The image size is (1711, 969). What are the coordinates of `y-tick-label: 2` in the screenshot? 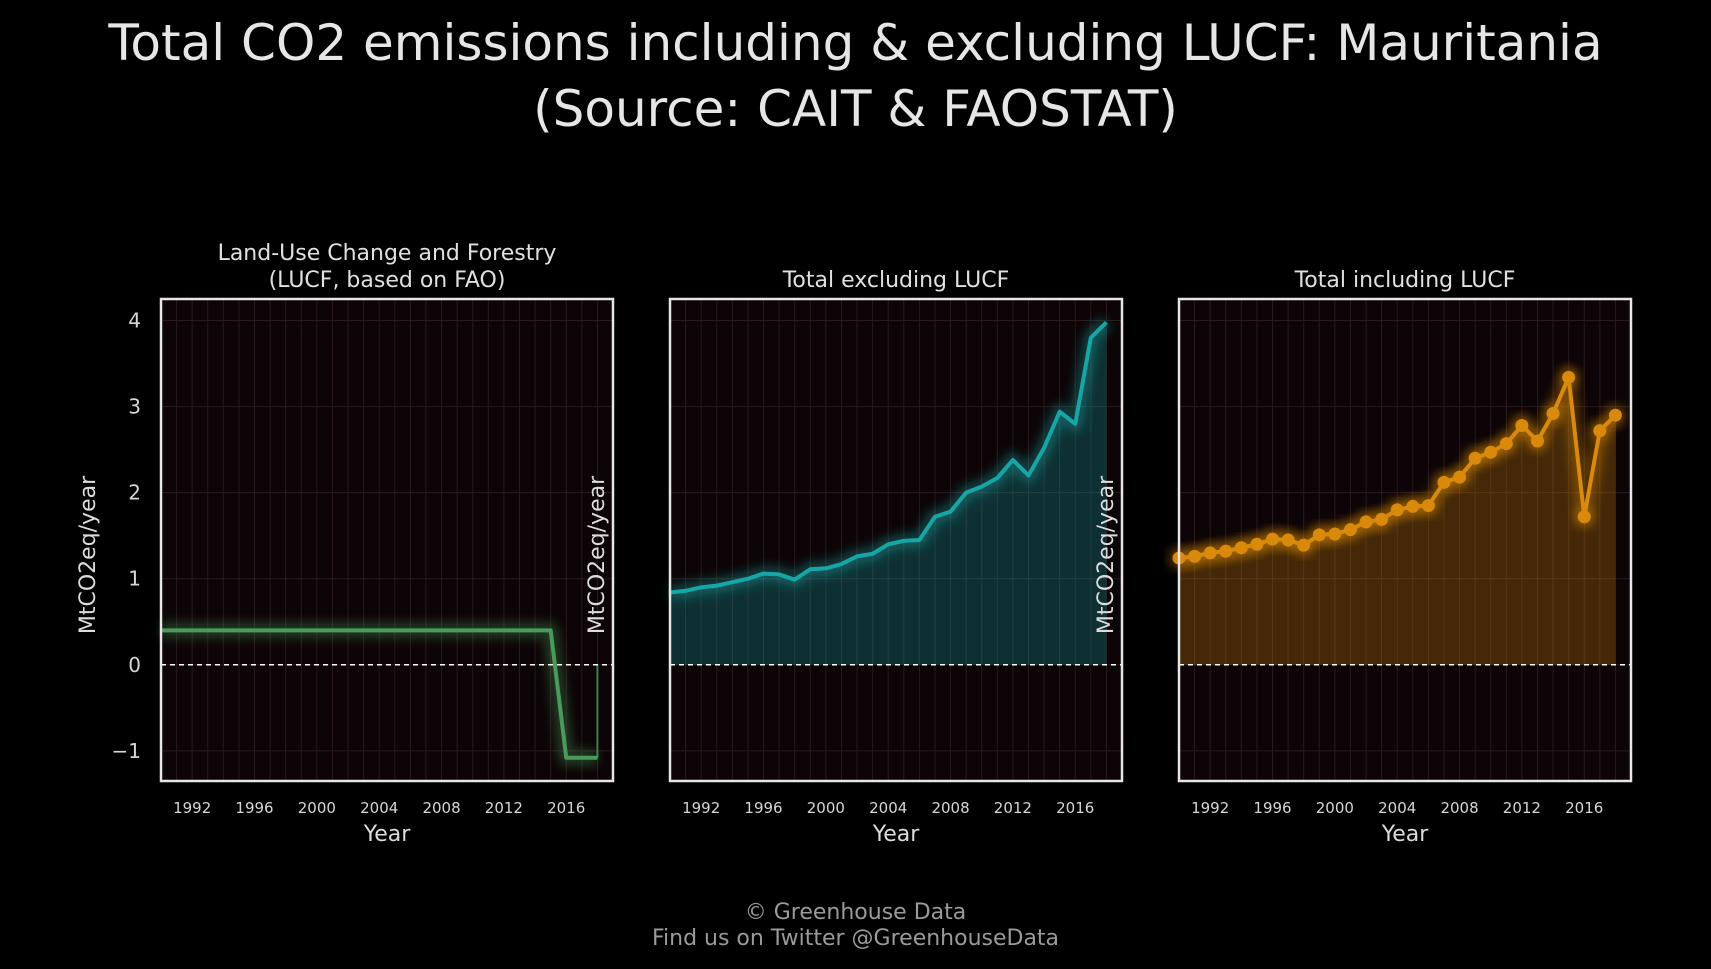 It's located at (134, 493).